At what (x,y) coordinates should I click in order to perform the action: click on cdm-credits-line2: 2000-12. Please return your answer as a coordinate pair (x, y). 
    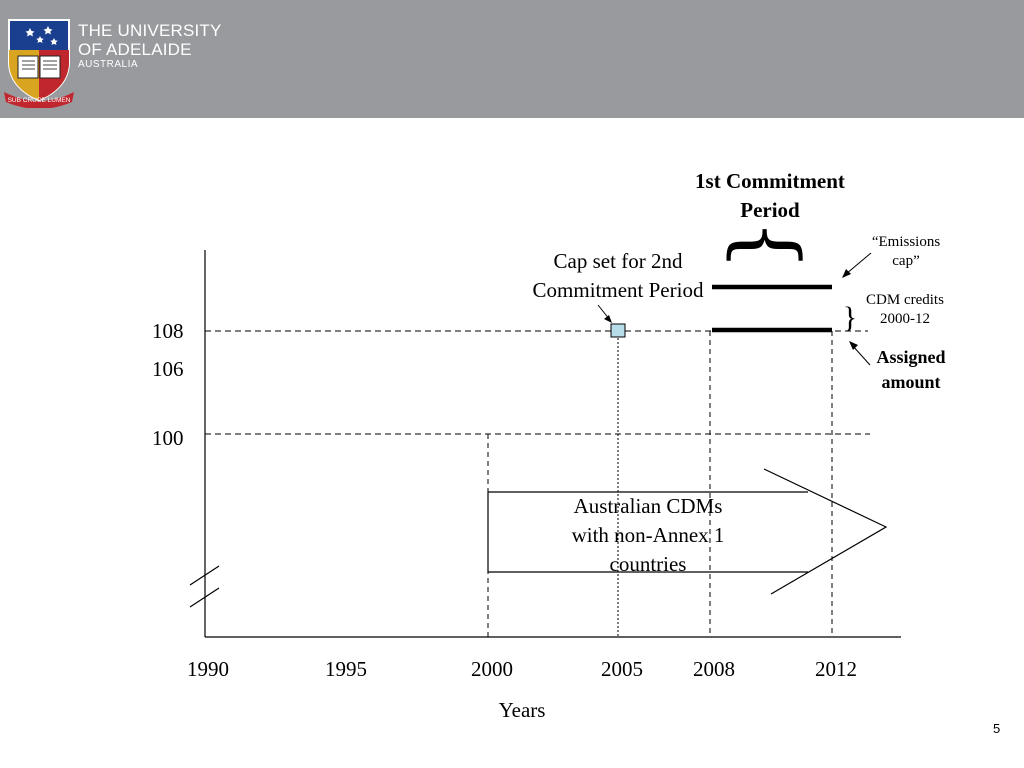
    Looking at the image, I should click on (905, 319).